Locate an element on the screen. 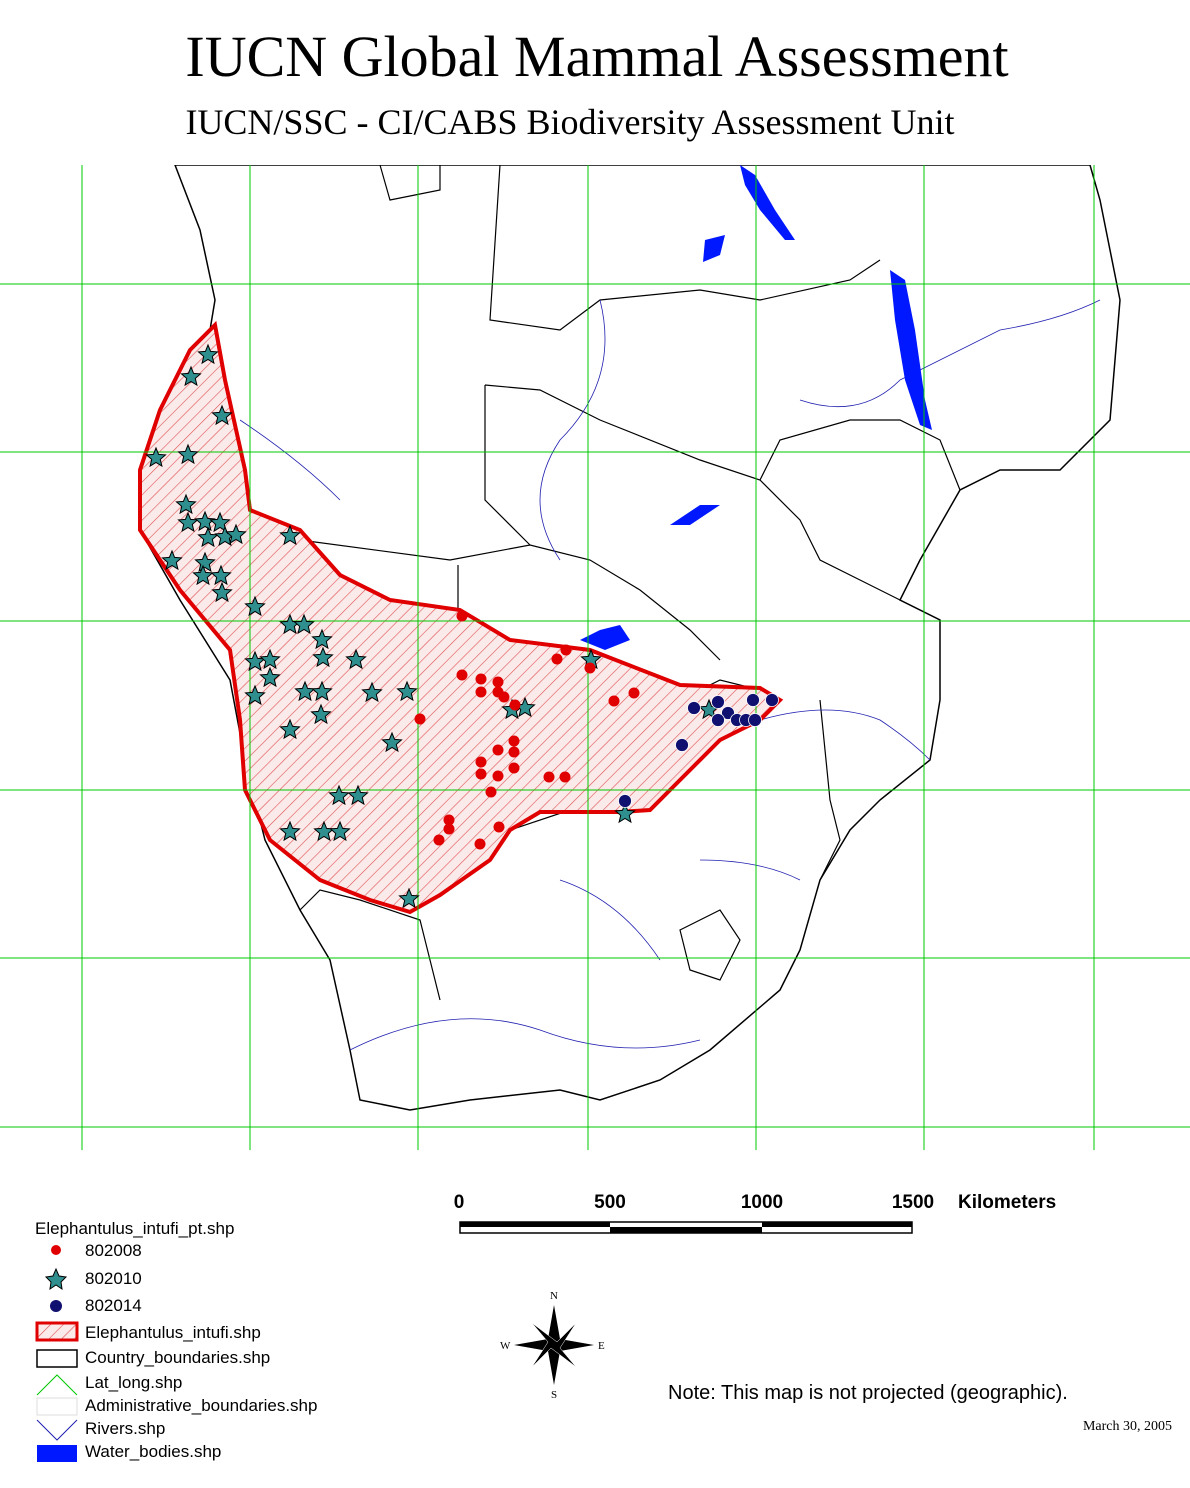 The height and width of the screenshot is (1488, 1190). scale-label: 500 is located at coordinates (610, 1202).